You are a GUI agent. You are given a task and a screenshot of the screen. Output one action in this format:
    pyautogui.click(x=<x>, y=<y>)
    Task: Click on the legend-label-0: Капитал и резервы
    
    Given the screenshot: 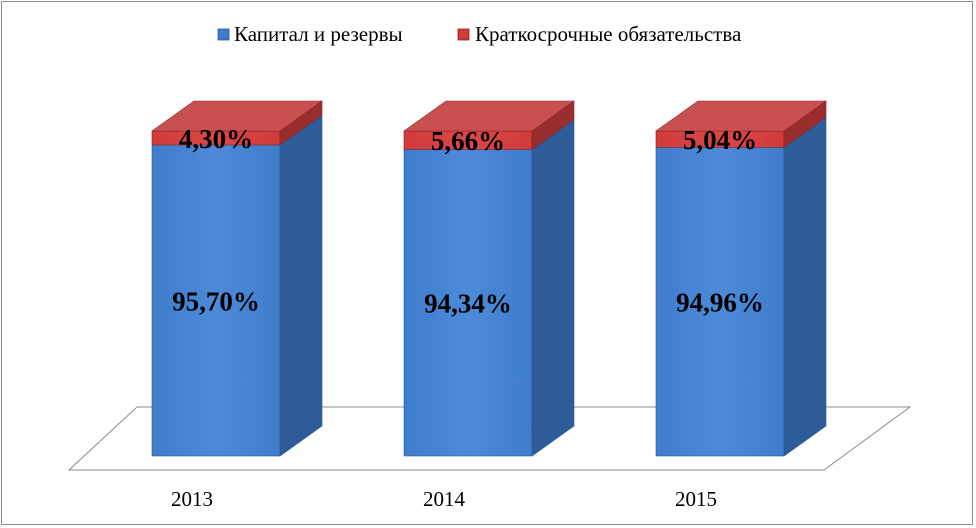 What is the action you would take?
    pyautogui.click(x=318, y=34)
    